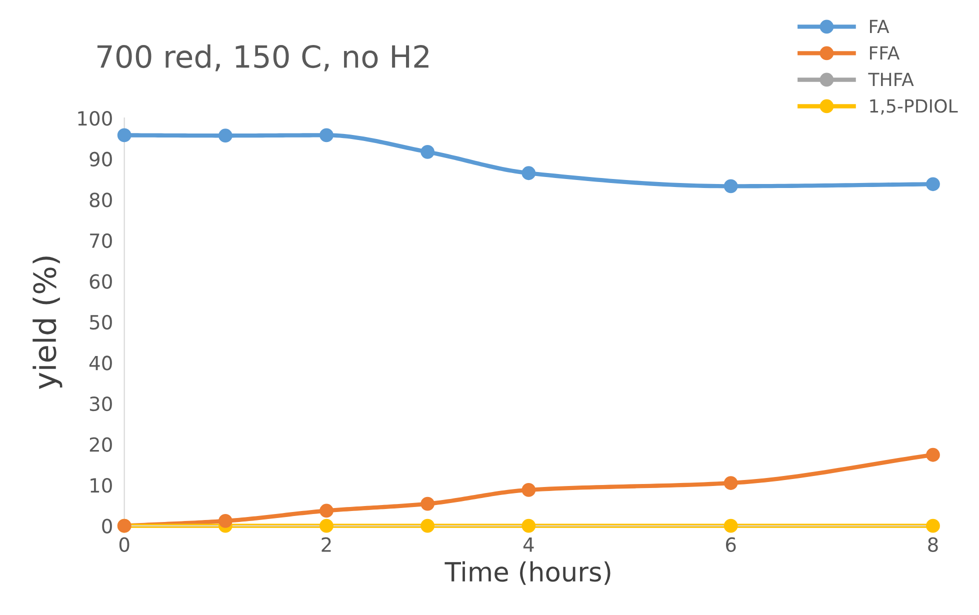  What do you see at coordinates (933, 544) in the screenshot?
I see `x-tick-label: 8` at bounding box center [933, 544].